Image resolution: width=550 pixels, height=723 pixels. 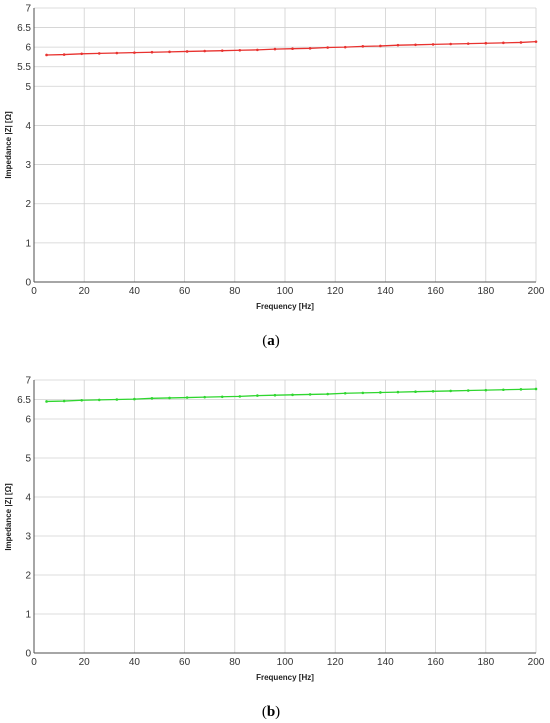 I want to click on y-tick-label-a: 2, so click(x=28, y=204).